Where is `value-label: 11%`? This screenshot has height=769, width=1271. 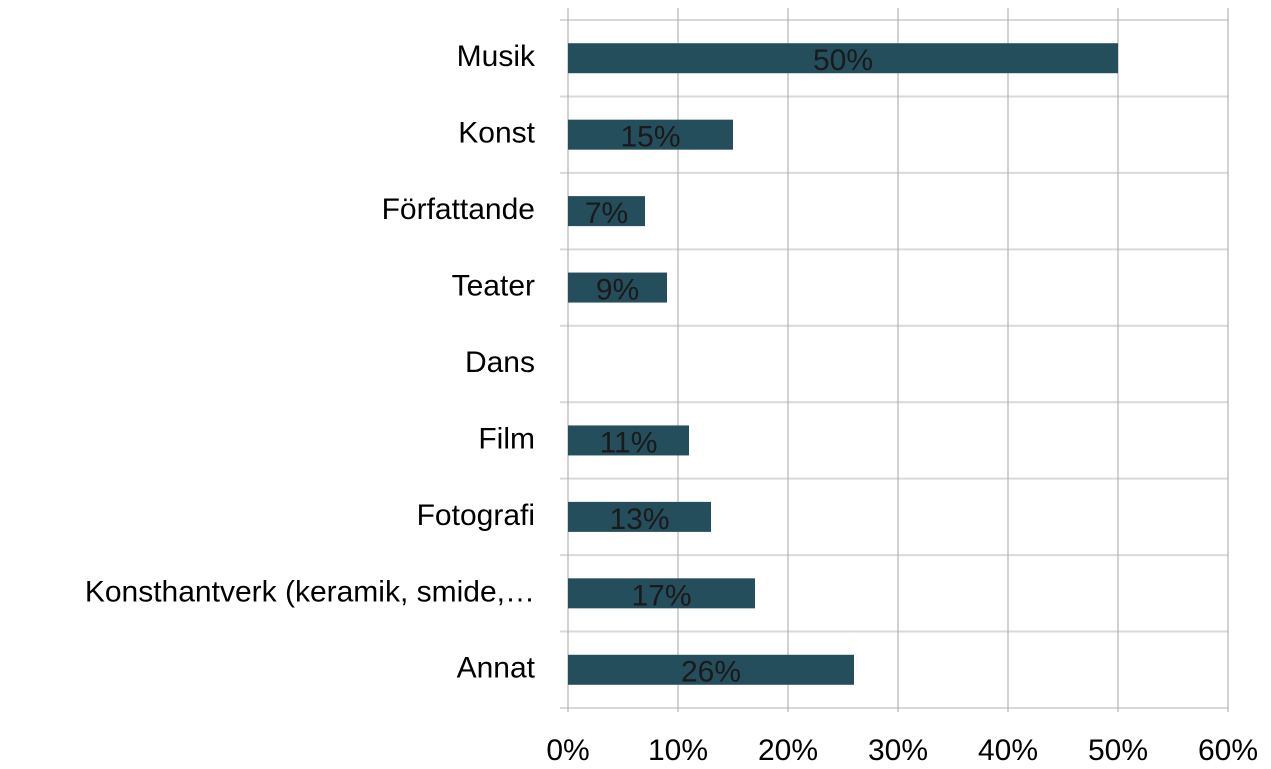
value-label: 11% is located at coordinates (629, 442).